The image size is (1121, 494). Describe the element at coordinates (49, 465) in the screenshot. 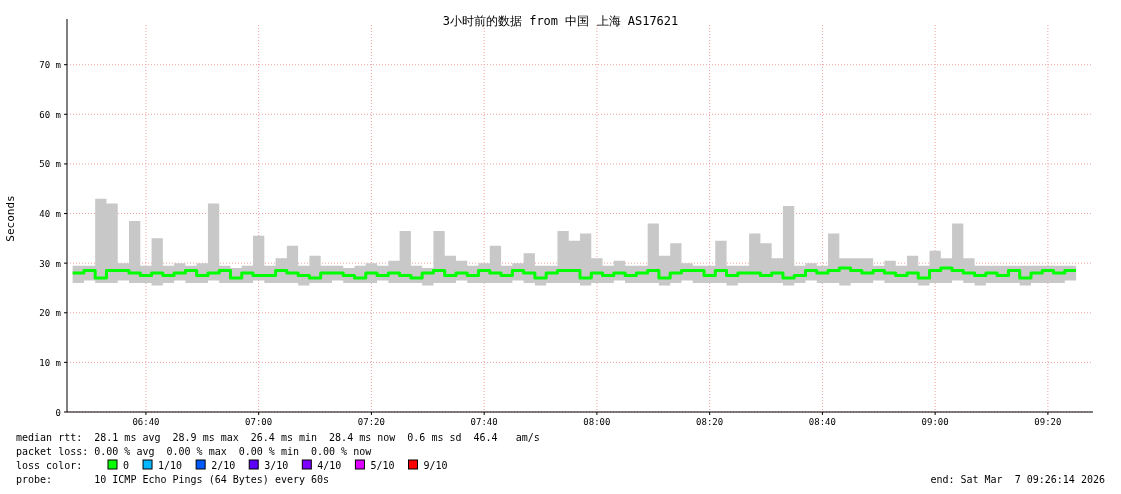

I see `legend-title: loss color:` at that location.